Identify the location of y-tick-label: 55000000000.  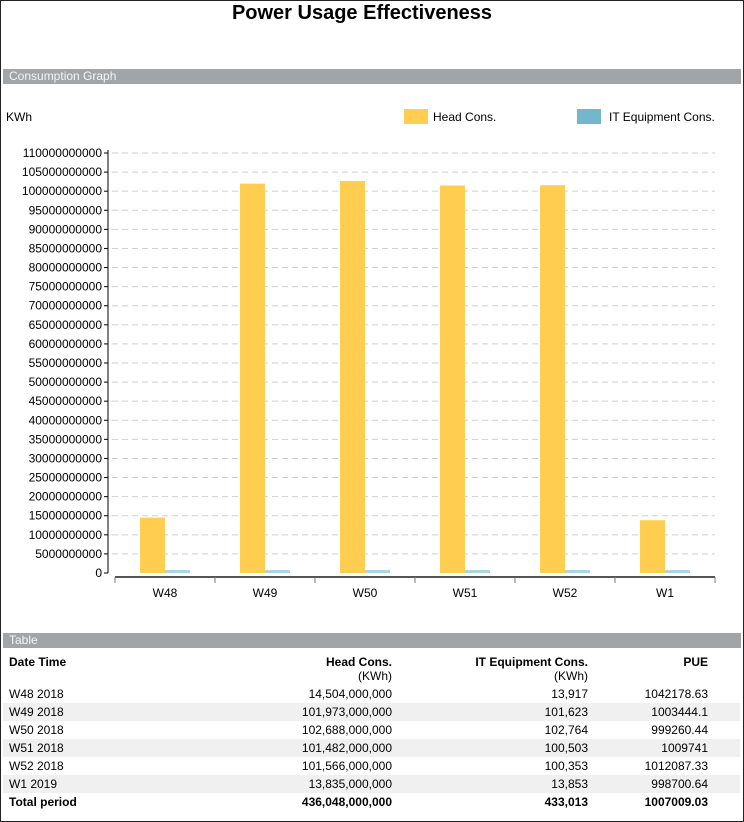
(66, 363).